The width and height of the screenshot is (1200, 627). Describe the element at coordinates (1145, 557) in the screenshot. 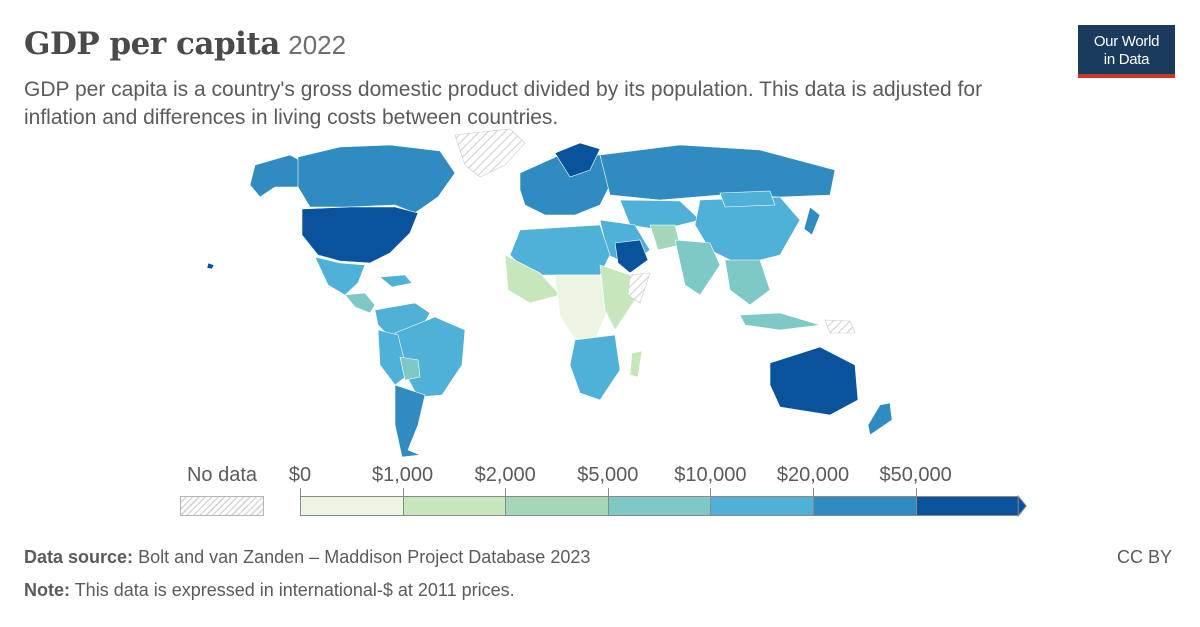

I see `license-text: CC BY` at that location.